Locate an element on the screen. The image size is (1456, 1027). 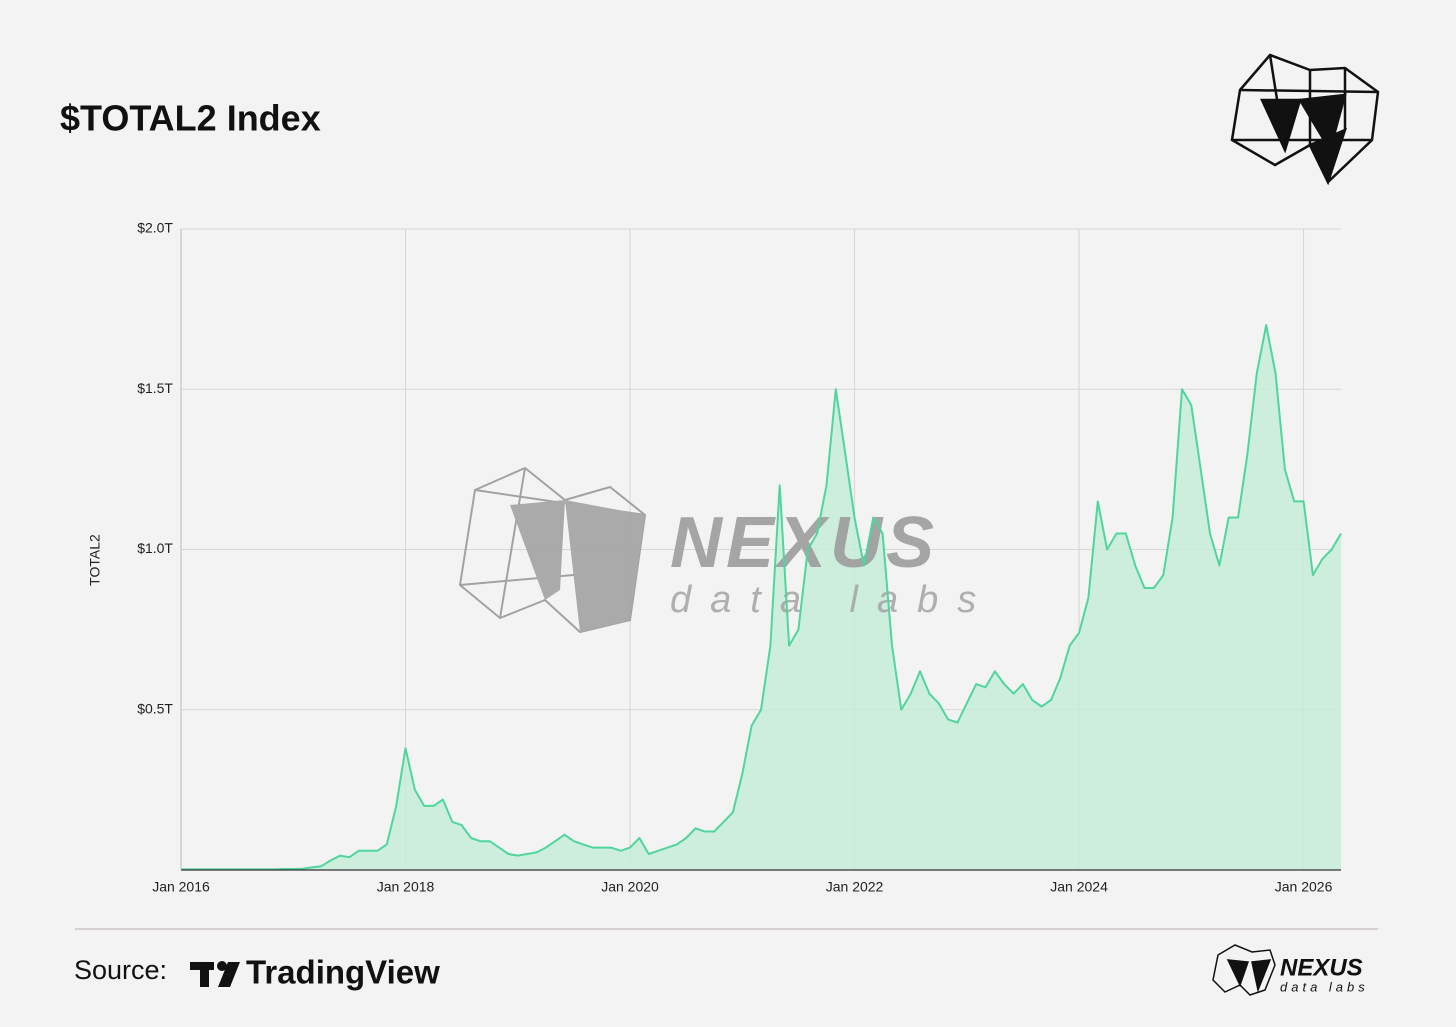
y-tick-label: $2.0T is located at coordinates (155, 228).